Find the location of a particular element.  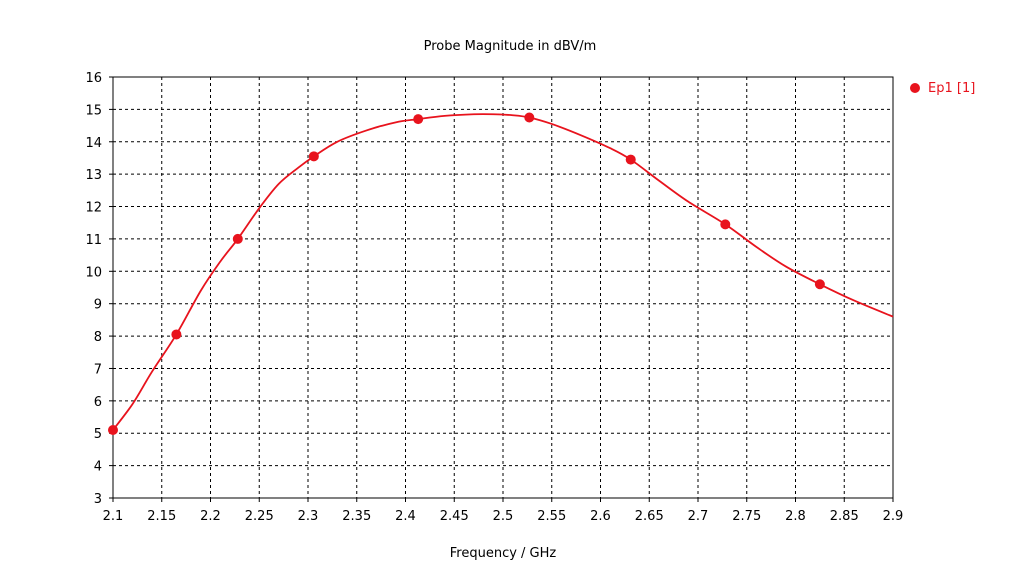

y-tick-label: 15 is located at coordinates (93, 110).